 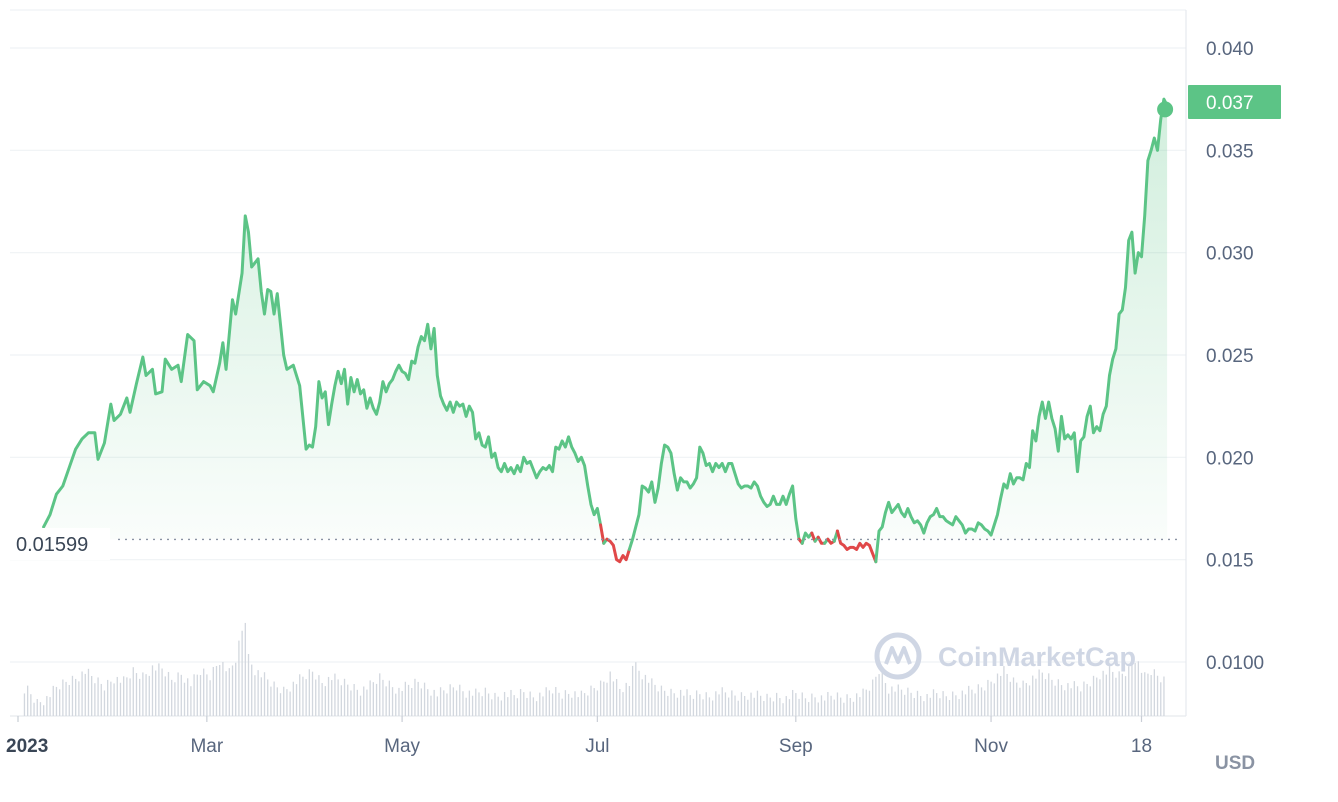 I want to click on x-tick-label: 2023, so click(x=27, y=746).